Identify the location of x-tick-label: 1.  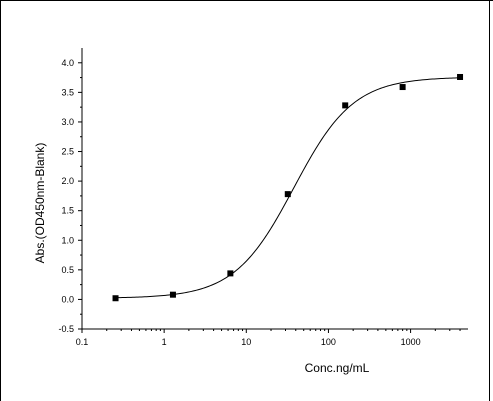
(164, 342).